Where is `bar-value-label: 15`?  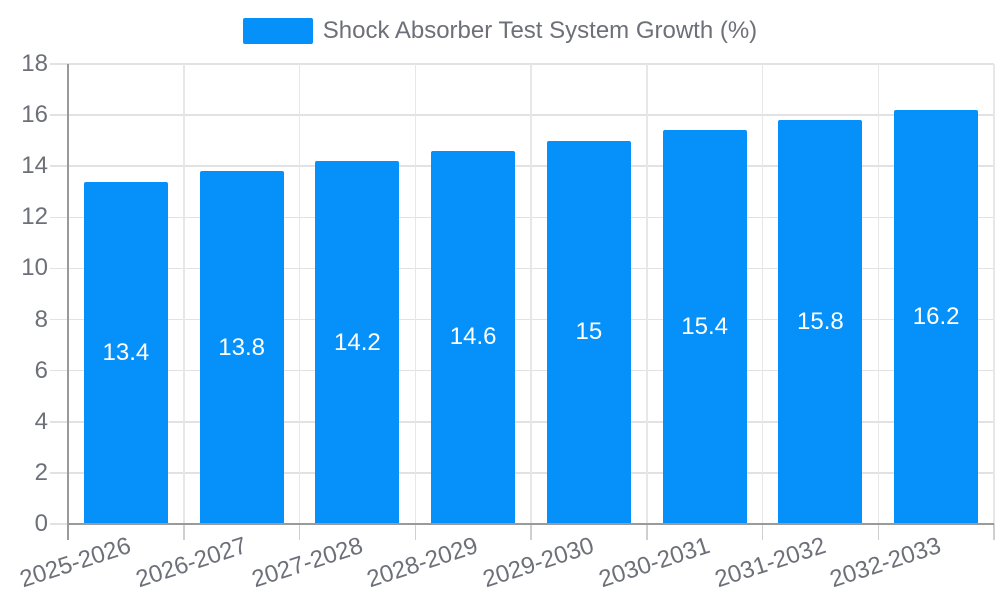 bar-value-label: 15 is located at coordinates (589, 332).